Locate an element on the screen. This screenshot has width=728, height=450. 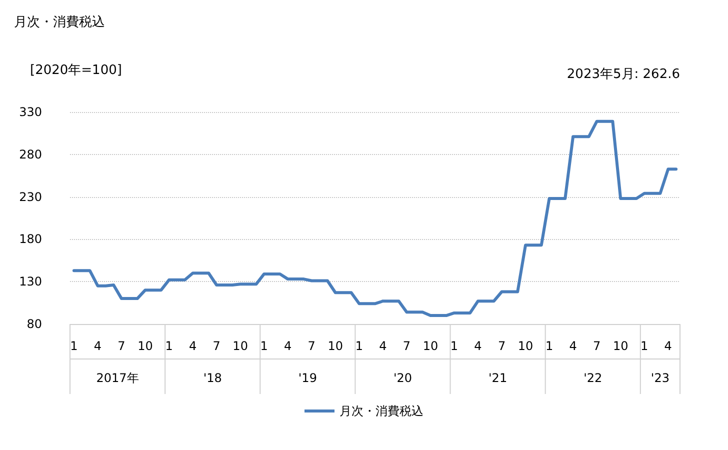
text: 2023年5月: 262.6 is located at coordinates (623, 74).